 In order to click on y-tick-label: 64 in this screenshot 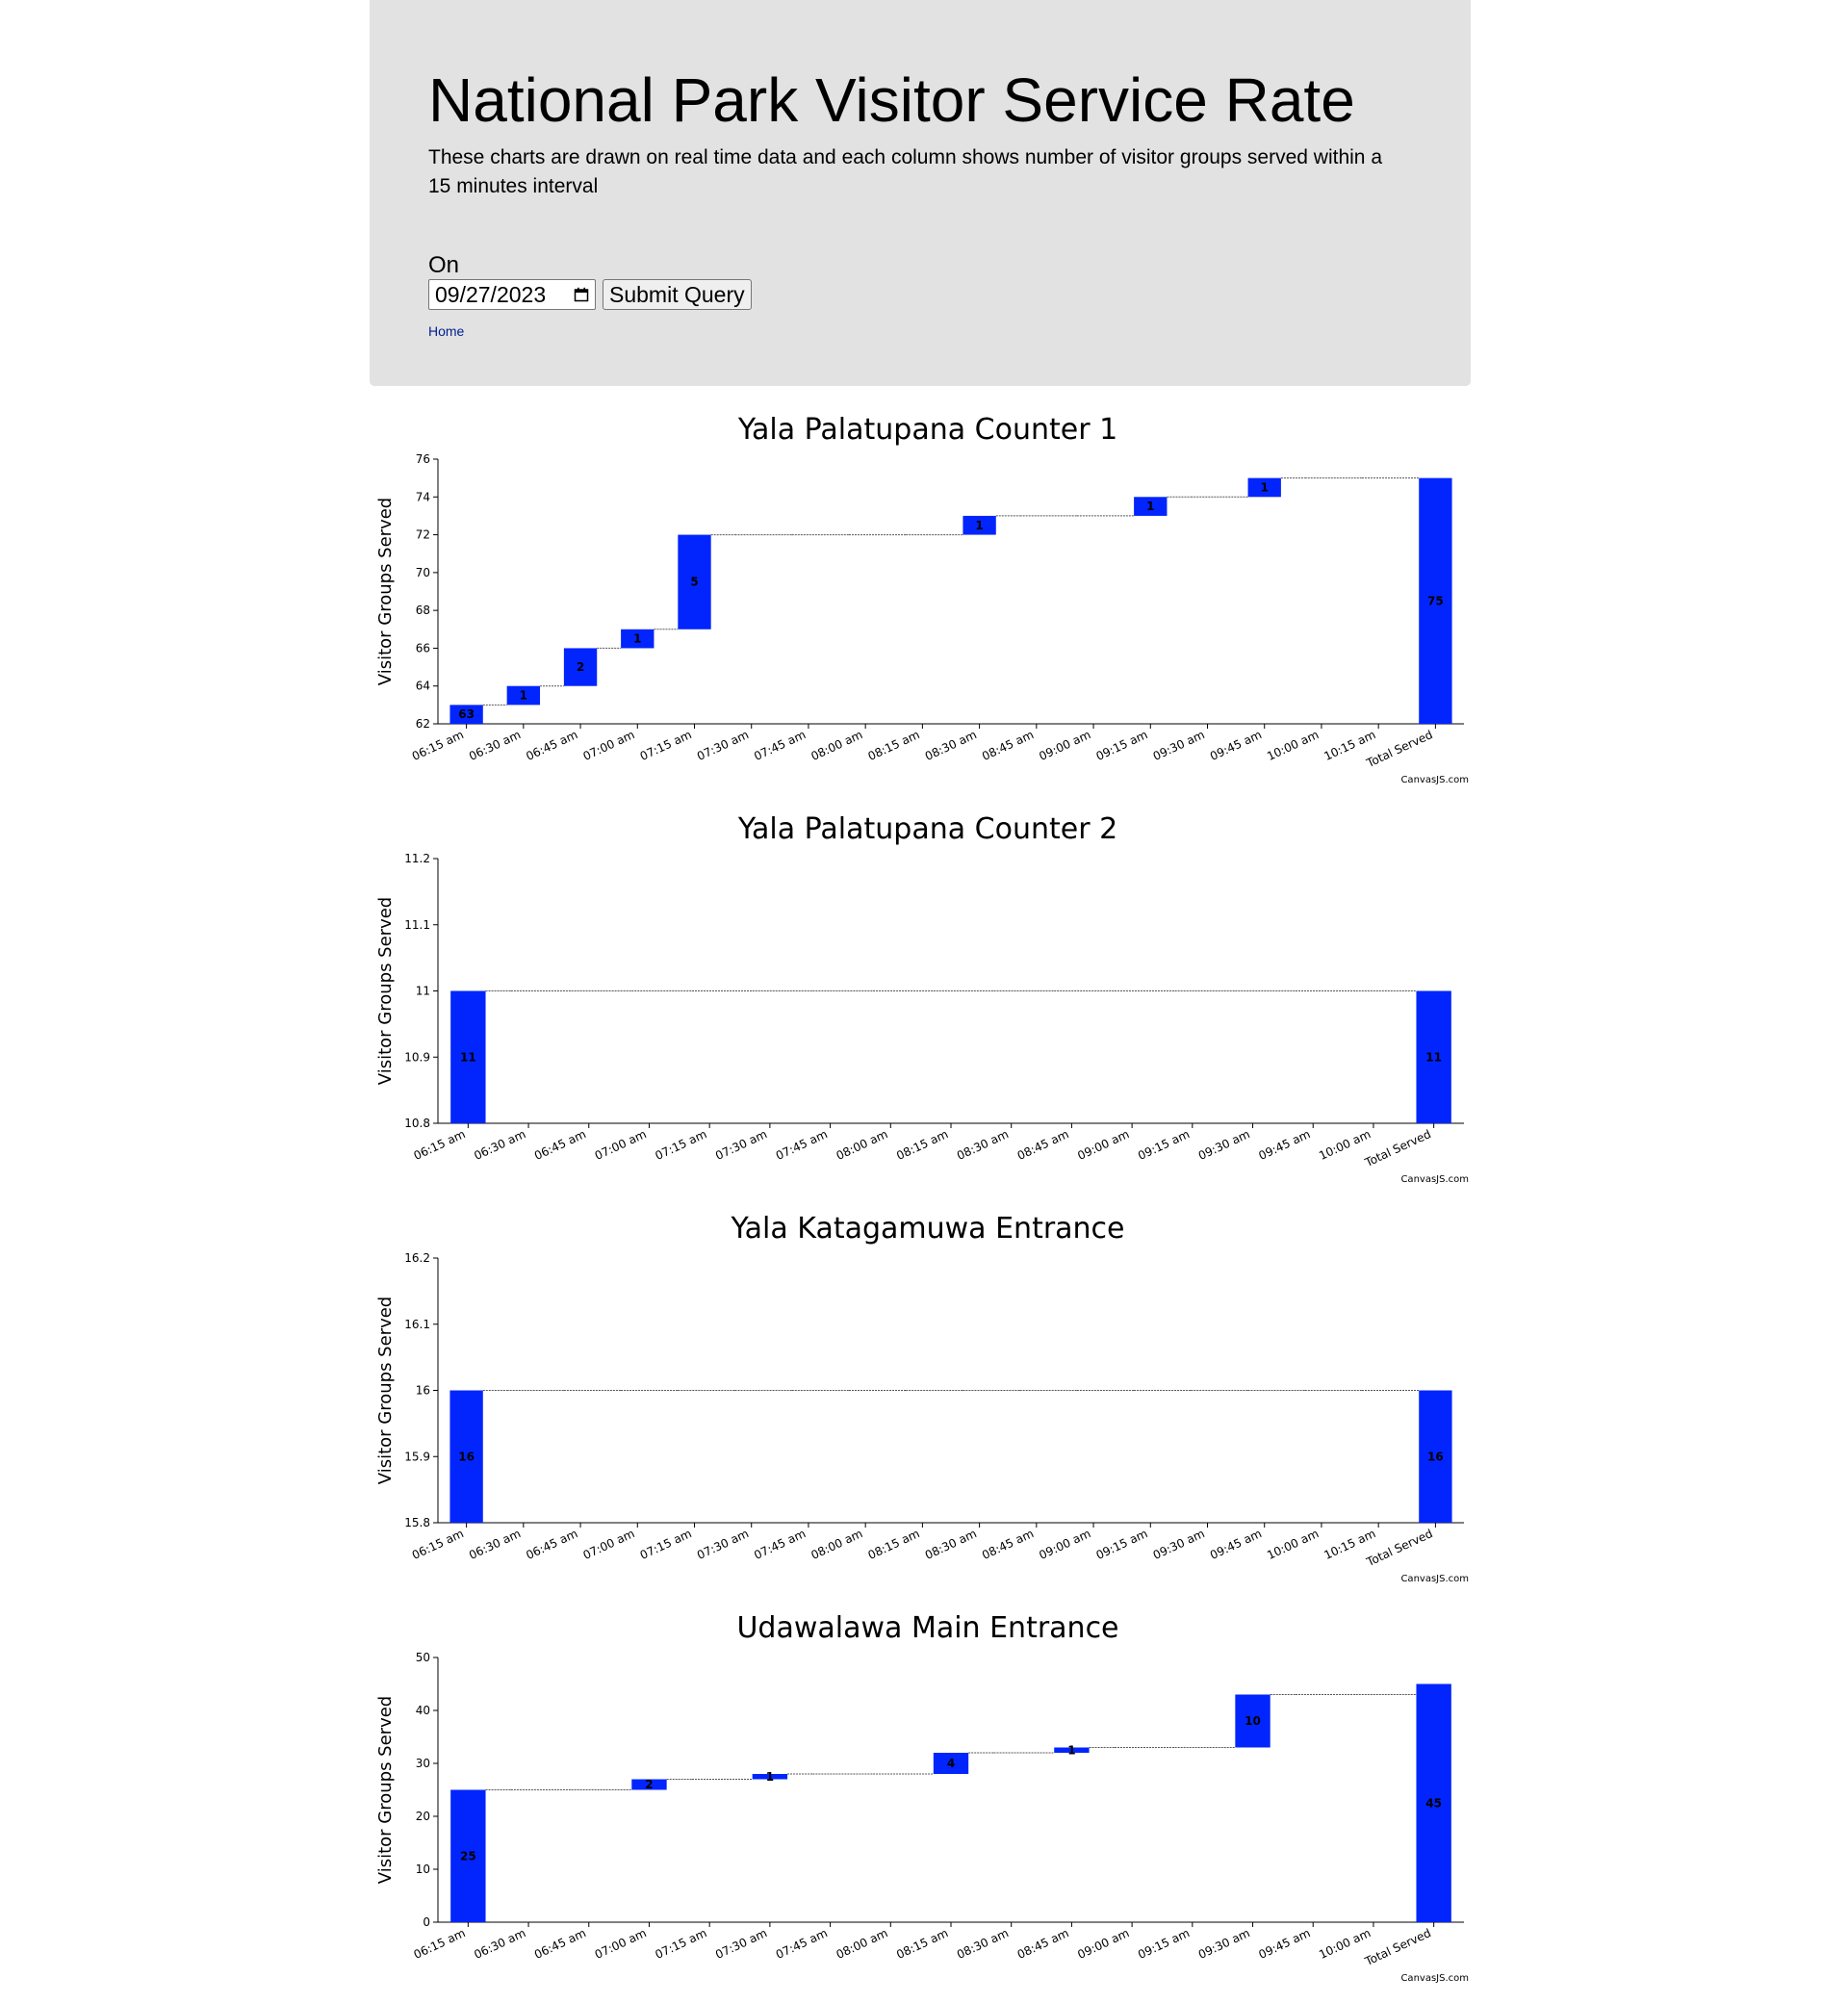, I will do `click(423, 686)`.